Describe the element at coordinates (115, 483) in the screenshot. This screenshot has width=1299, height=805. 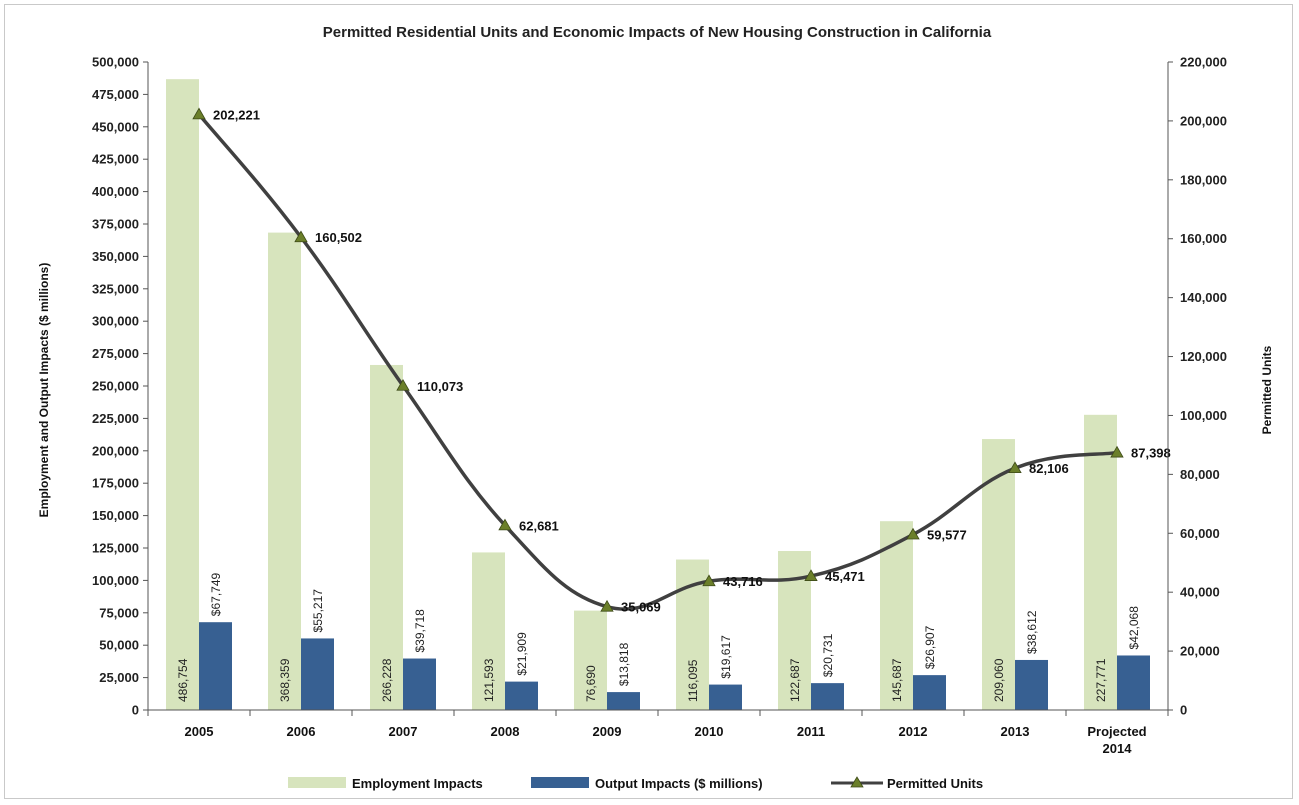
I see `left-tick-label: 175,000` at that location.